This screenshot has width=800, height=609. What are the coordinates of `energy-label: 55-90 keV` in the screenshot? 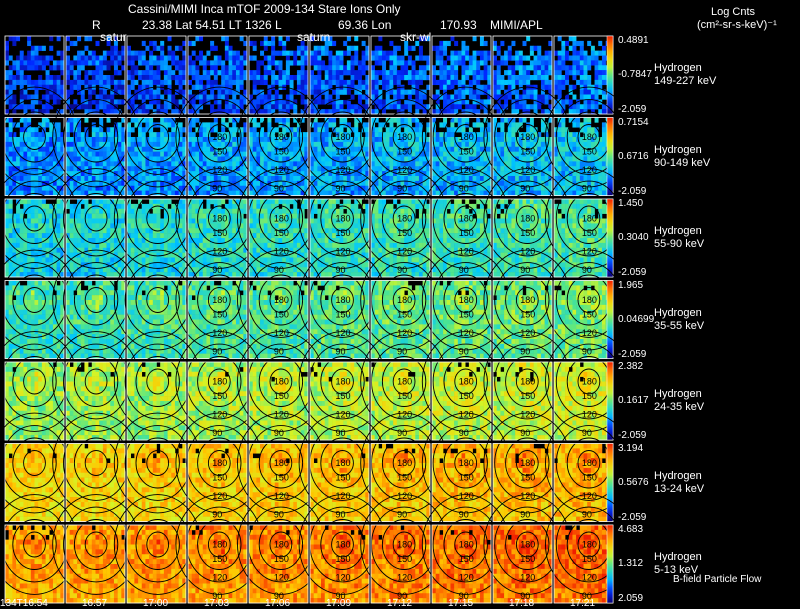 It's located at (679, 244).